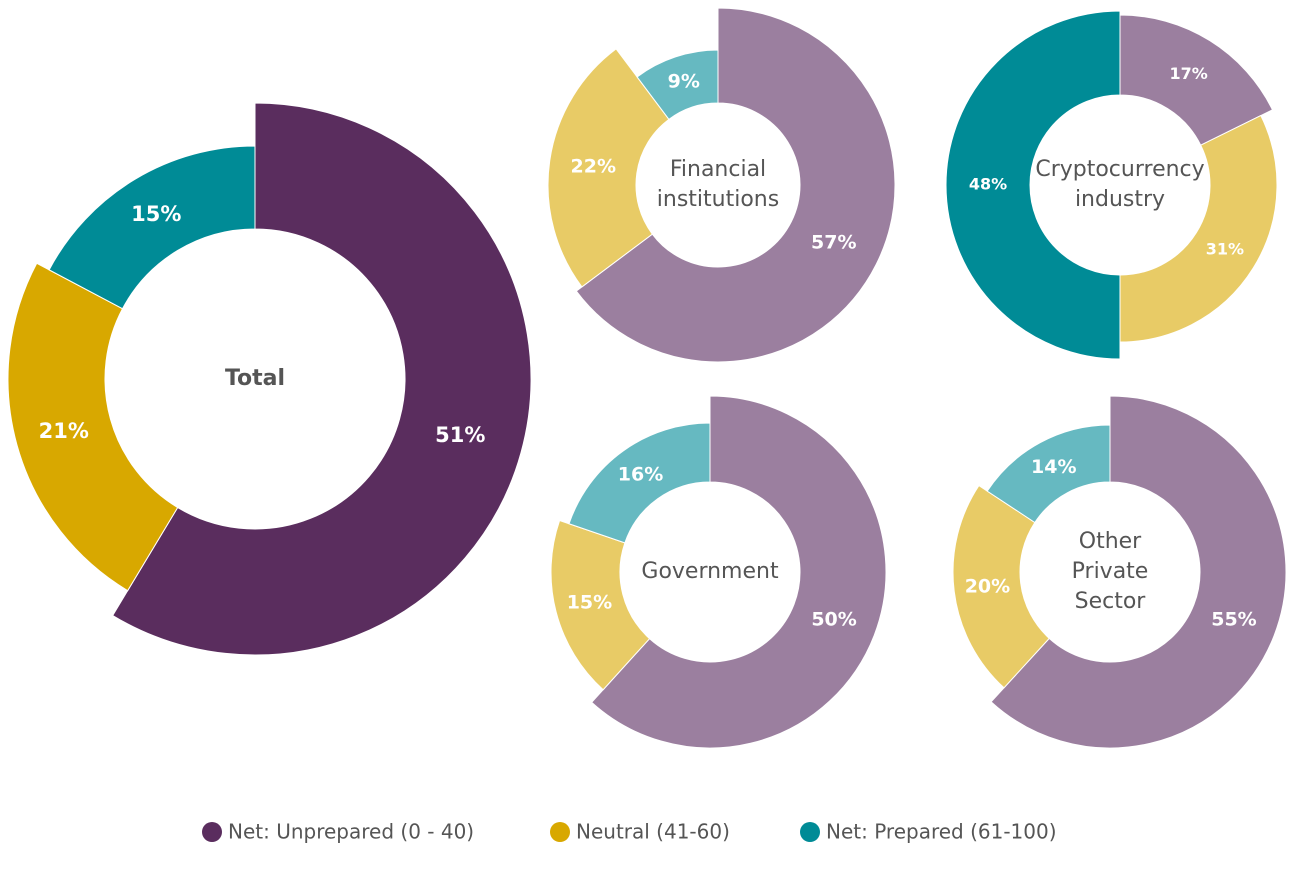 This screenshot has height=876, width=1290. I want to click on donut-center-label: Government, so click(710, 571).